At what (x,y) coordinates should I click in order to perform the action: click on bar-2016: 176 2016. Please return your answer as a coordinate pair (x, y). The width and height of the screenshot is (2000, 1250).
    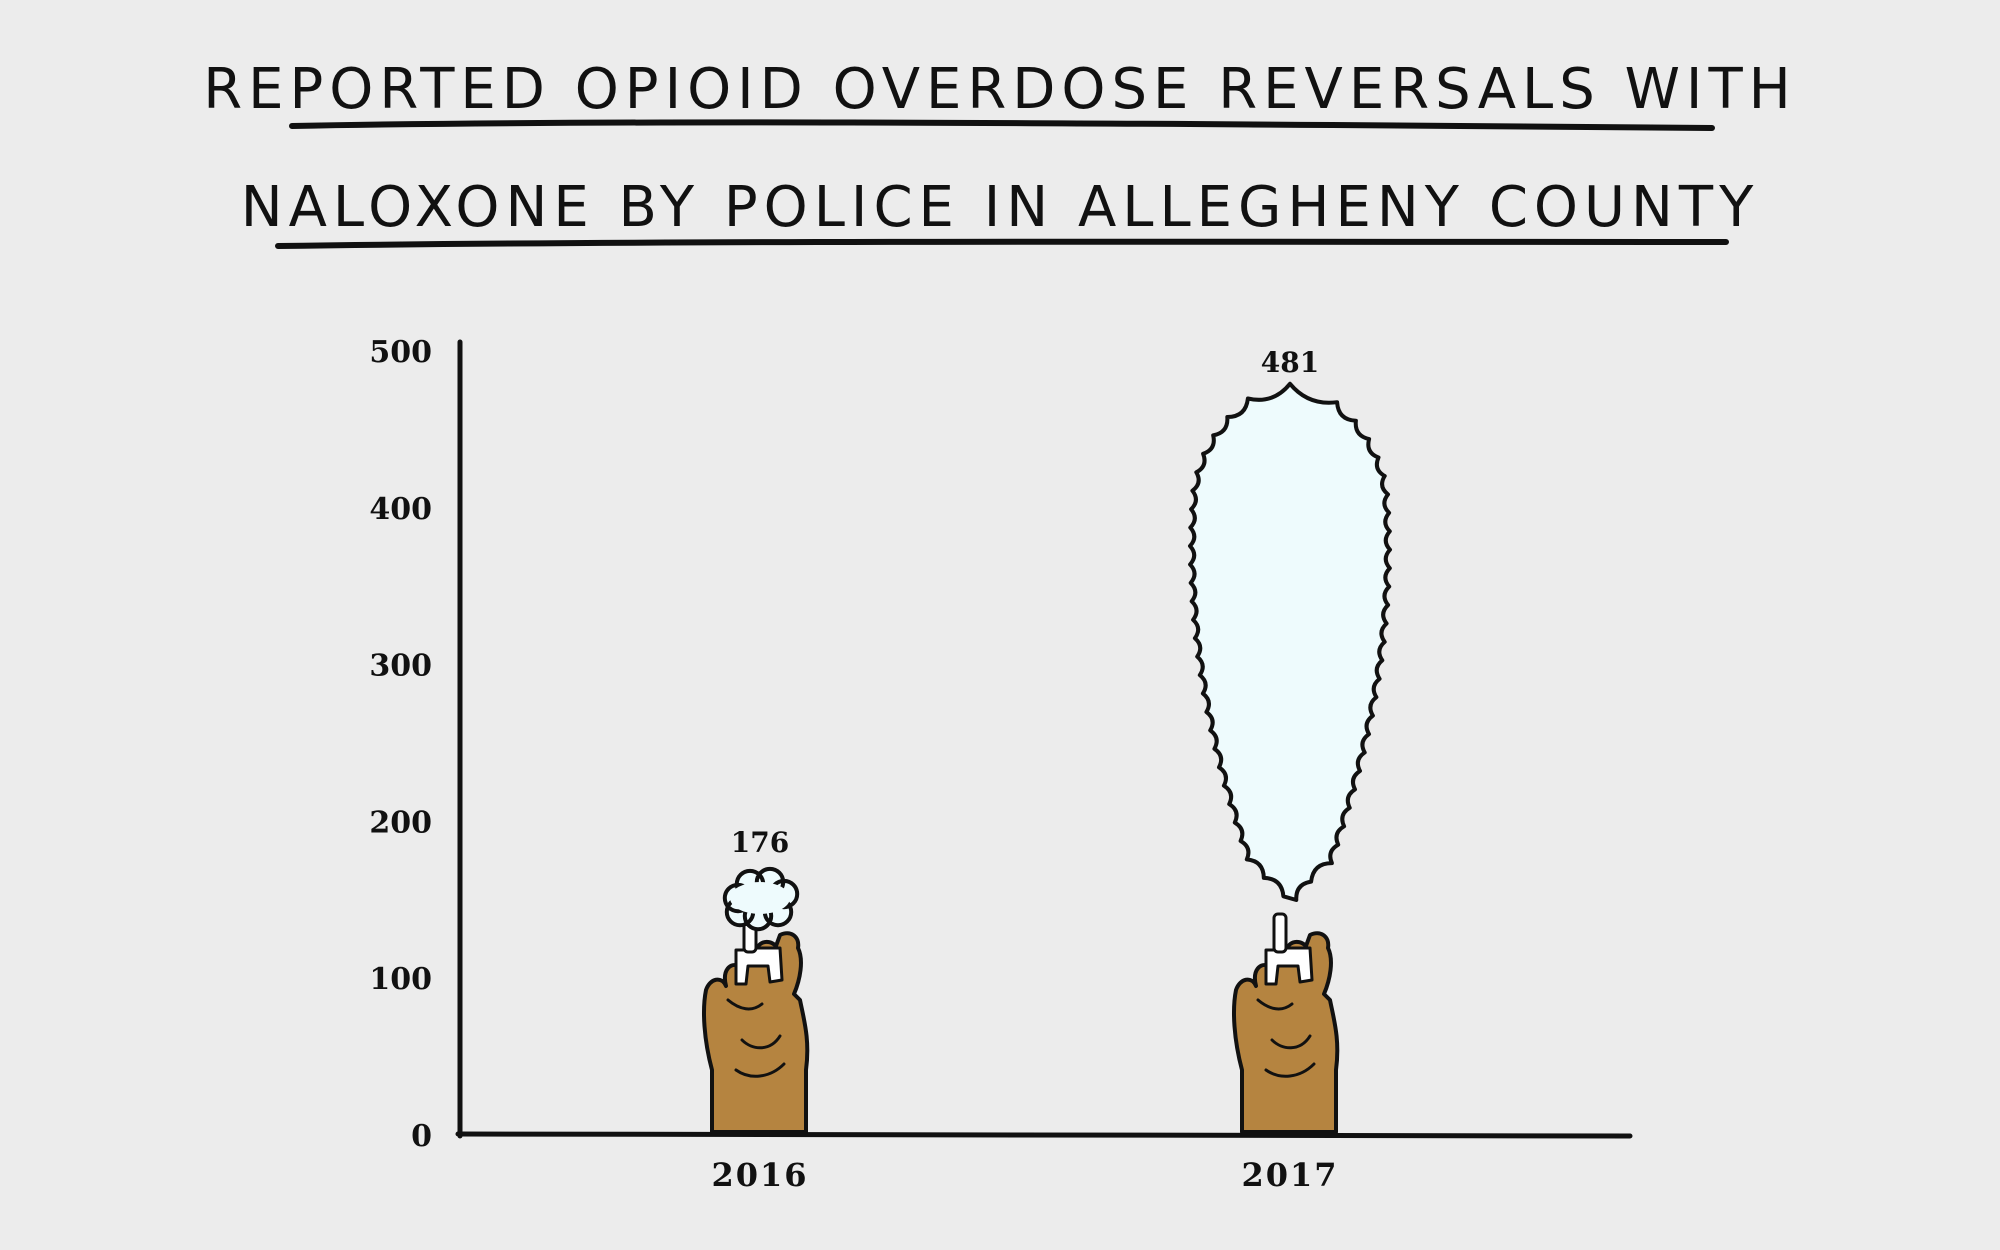
    Looking at the image, I should click on (756, 1010).